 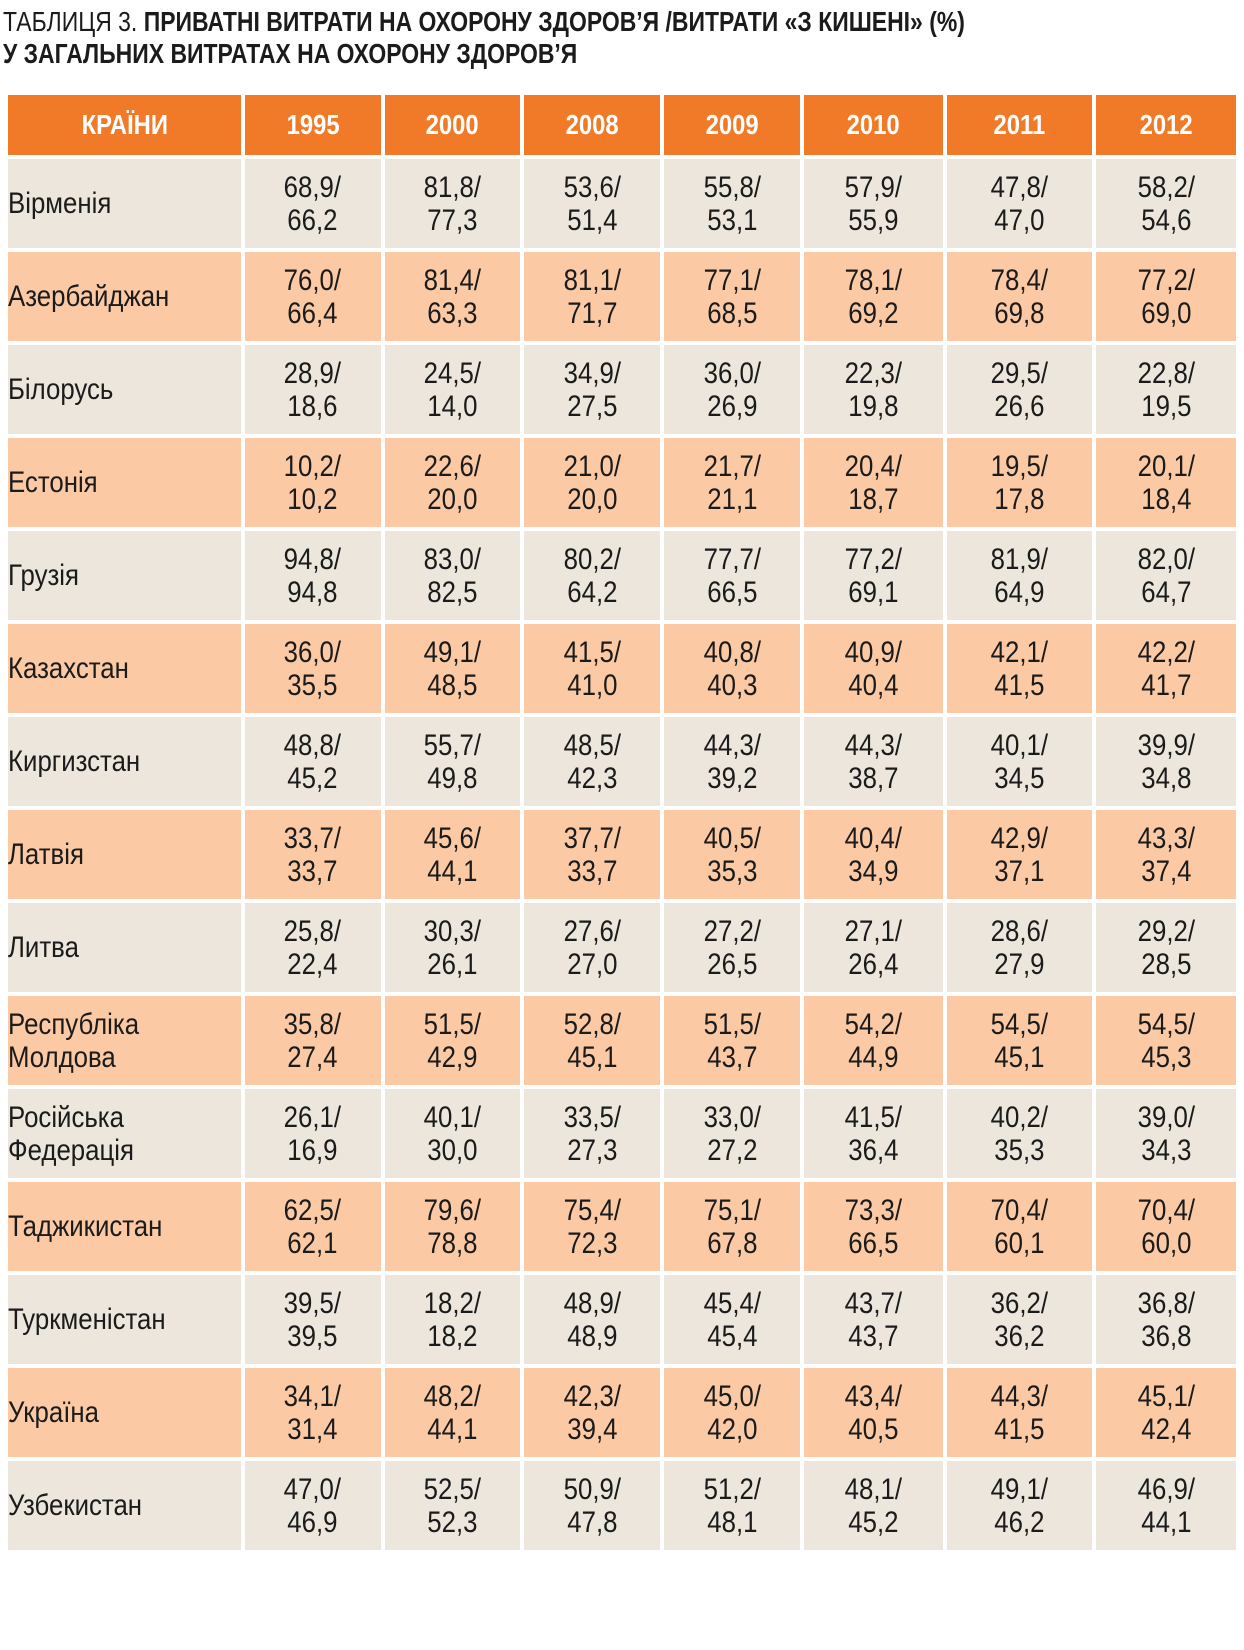 What do you see at coordinates (1166, 1226) in the screenshot?
I see `value-cell: 70,4/60,0` at bounding box center [1166, 1226].